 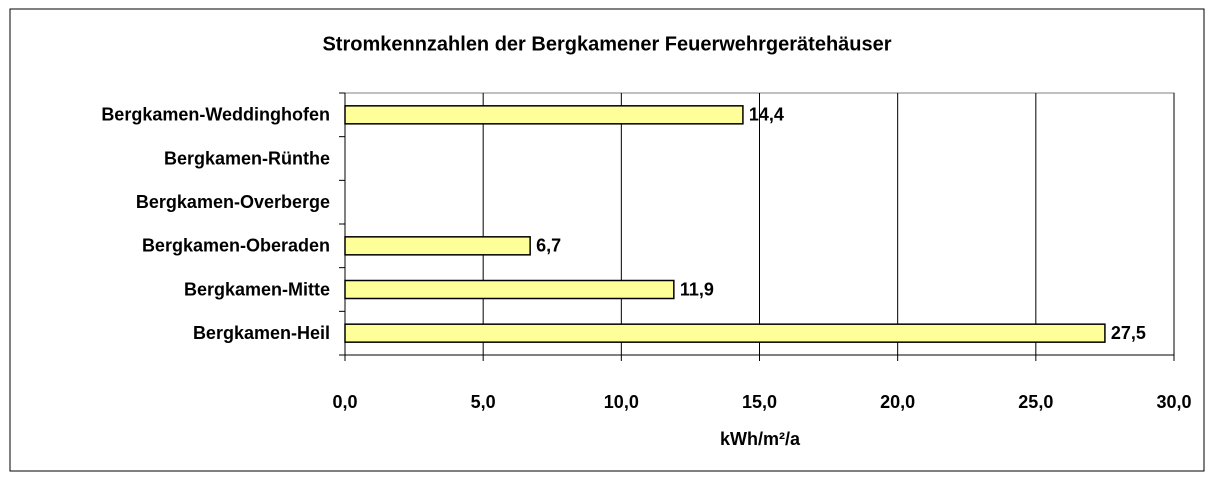 I want to click on data-label: 6,7, so click(x=548, y=246).